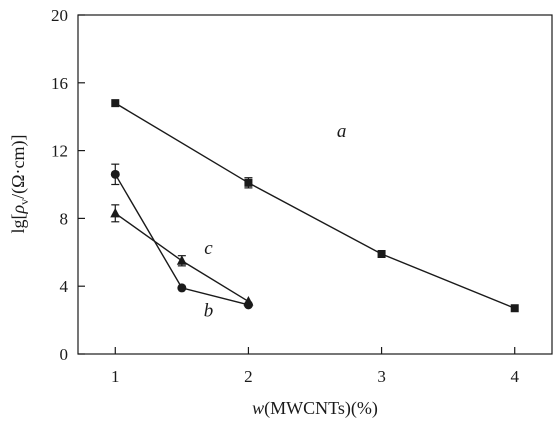 This screenshot has height=427, width=556. Describe the element at coordinates (115, 376) in the screenshot. I see `x-tick-label: 1` at that location.